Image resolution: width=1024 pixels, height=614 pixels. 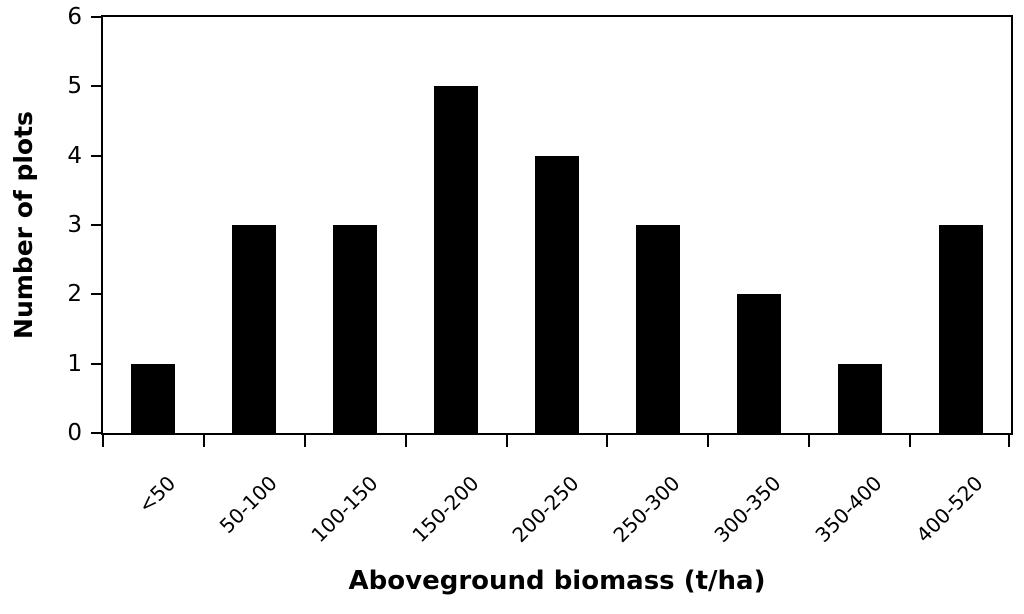 What do you see at coordinates (747, 509) in the screenshot?
I see `x-category-label: 300-350` at bounding box center [747, 509].